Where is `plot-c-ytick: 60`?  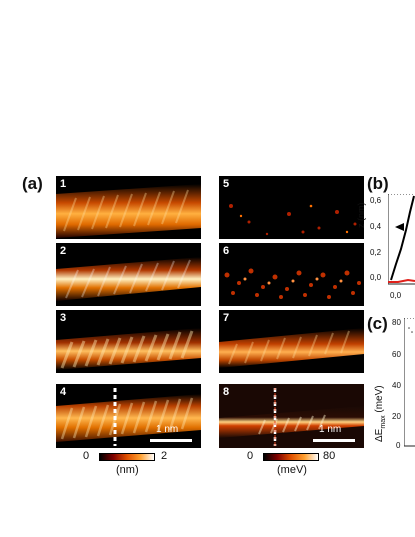 plot-c-ytick: 60 is located at coordinates (396, 354).